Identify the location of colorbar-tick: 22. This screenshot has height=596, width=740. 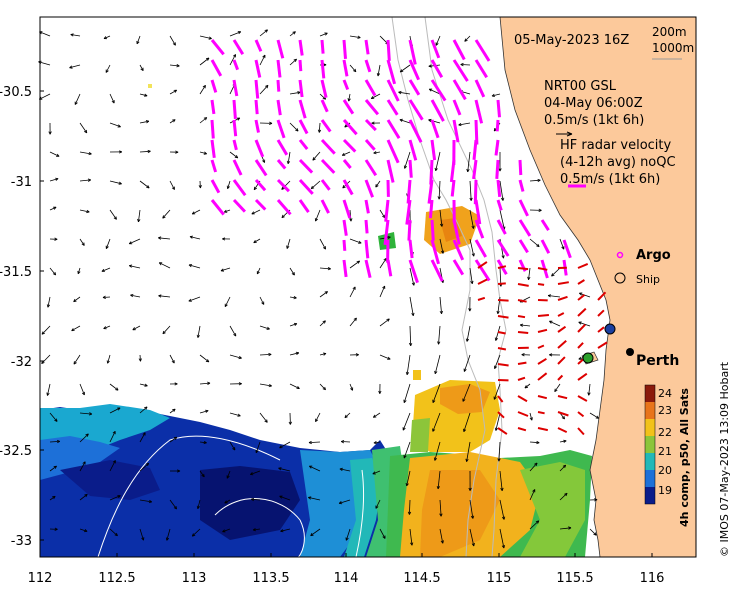
(665, 432).